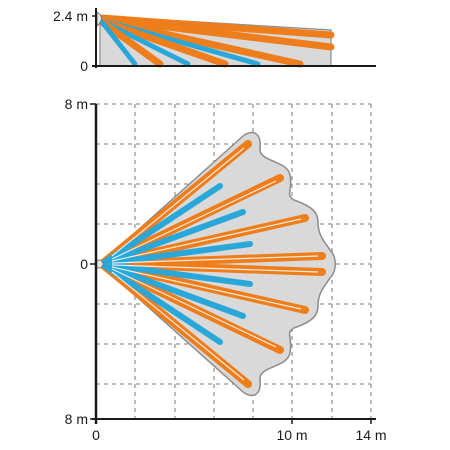 This screenshot has height=450, width=450. Describe the element at coordinates (370, 435) in the screenshot. I see `x-label-14m: 14 m` at that location.